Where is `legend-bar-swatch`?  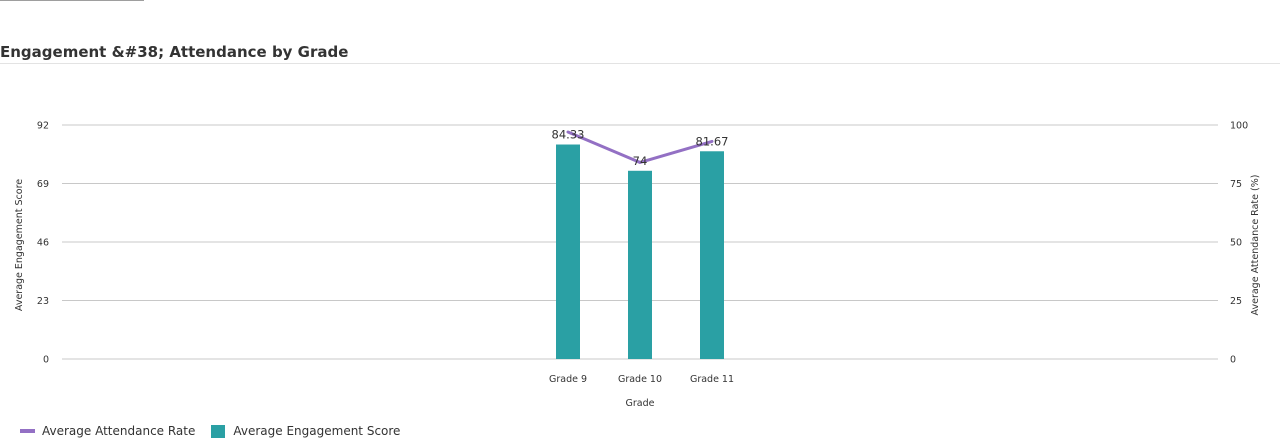
legend-bar-swatch is located at coordinates (218, 431).